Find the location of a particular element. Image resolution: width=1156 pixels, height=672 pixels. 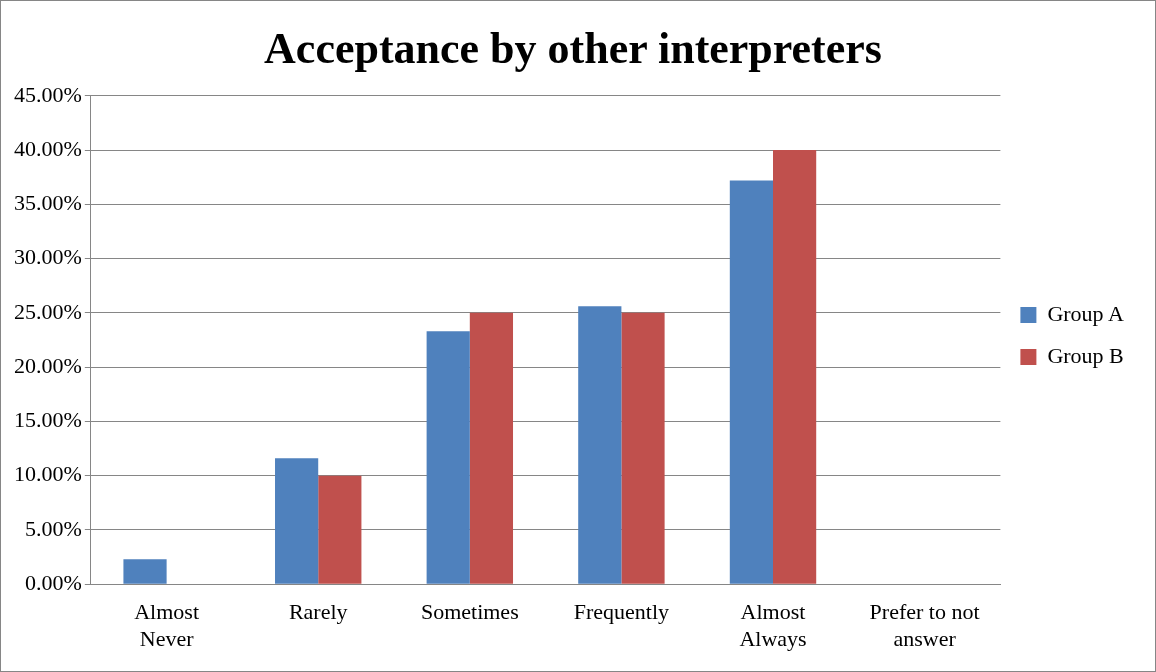

y-tick-label: 0.00% is located at coordinates (53, 582).